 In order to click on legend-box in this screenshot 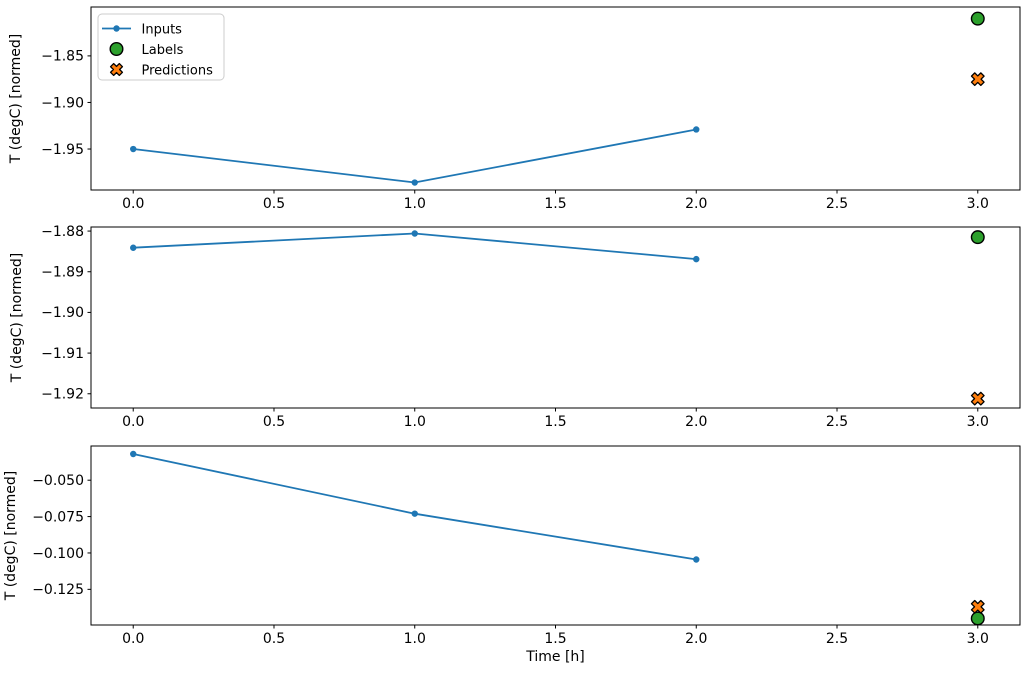, I will do `click(161, 47)`.